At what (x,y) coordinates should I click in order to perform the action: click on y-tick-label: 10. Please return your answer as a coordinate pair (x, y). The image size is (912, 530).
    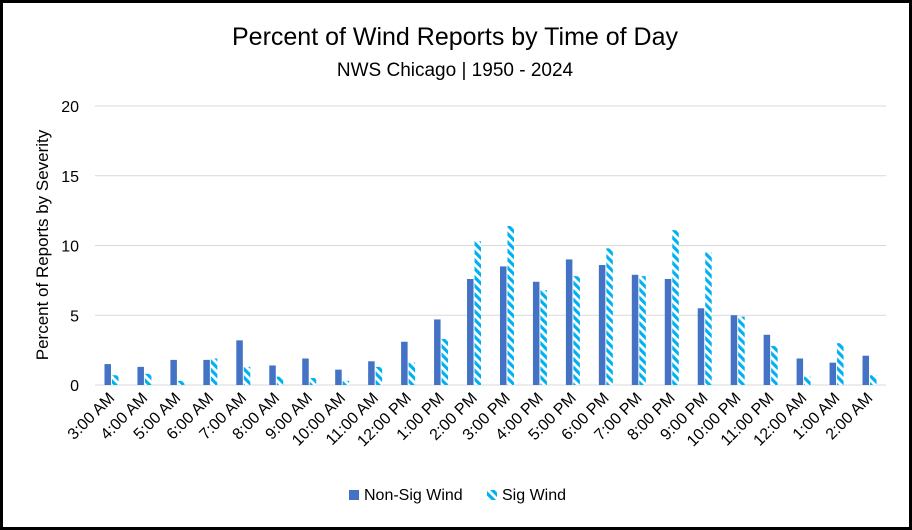
    Looking at the image, I should click on (70, 247).